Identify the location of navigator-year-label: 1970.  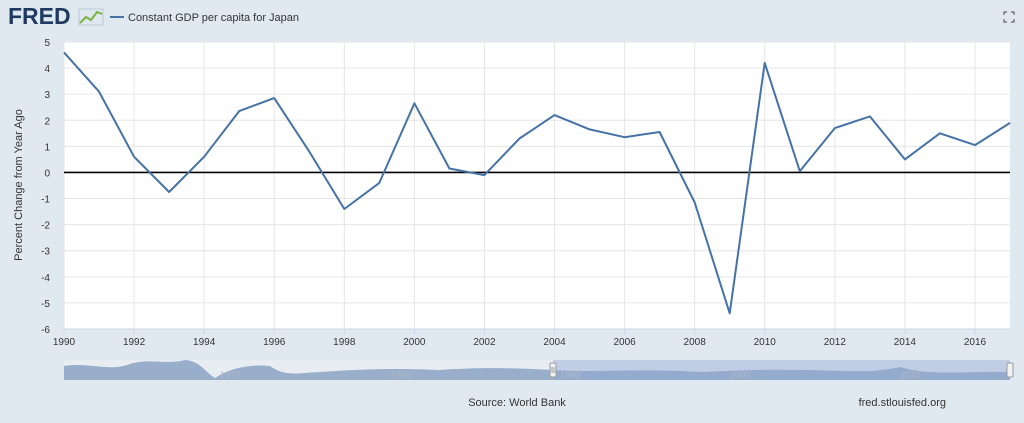
(230, 375).